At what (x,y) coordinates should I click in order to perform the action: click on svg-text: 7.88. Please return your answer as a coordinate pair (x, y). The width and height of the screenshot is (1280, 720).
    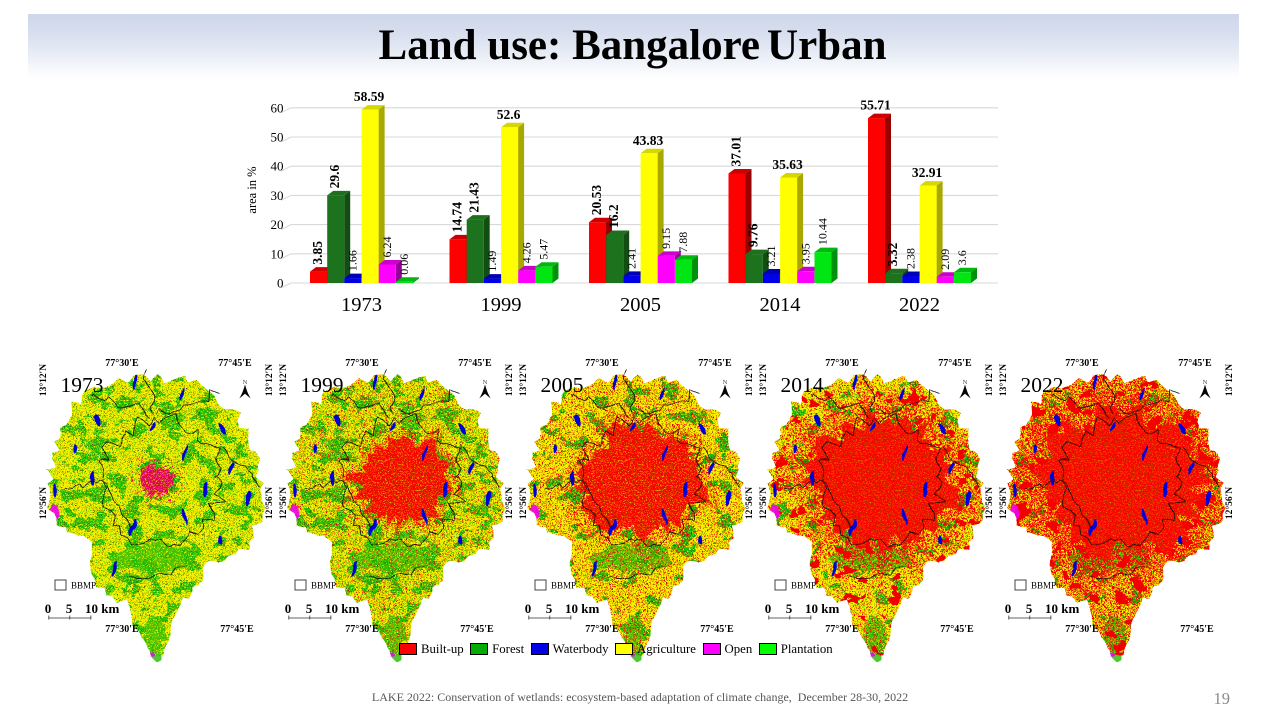
    Looking at the image, I should click on (683, 242).